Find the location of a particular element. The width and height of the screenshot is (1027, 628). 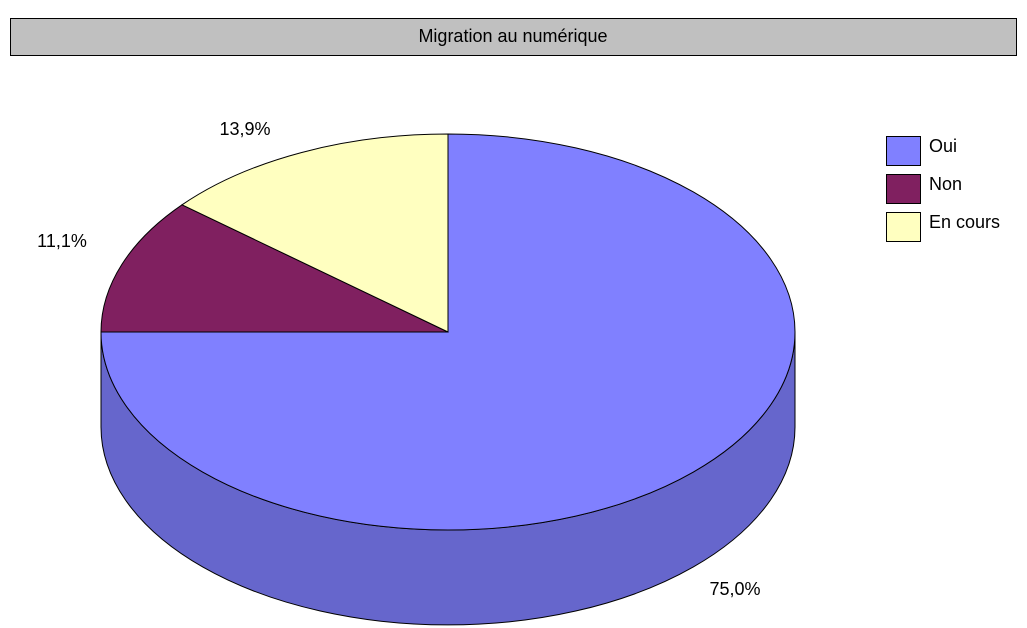

data-label: 13,9% is located at coordinates (244, 129).